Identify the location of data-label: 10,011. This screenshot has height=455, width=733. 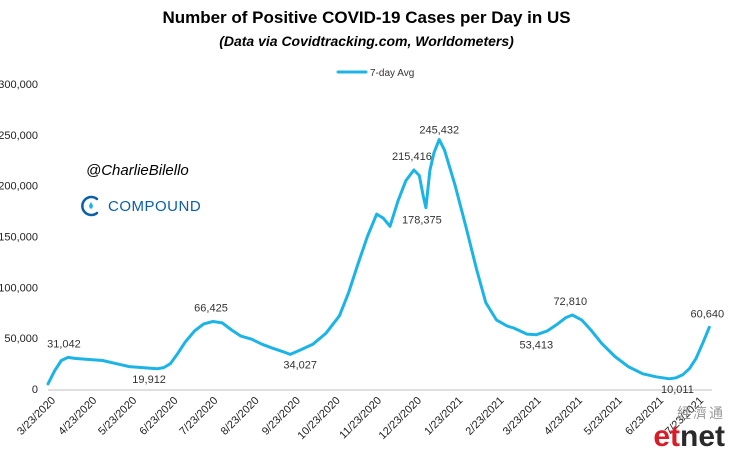
(677, 390).